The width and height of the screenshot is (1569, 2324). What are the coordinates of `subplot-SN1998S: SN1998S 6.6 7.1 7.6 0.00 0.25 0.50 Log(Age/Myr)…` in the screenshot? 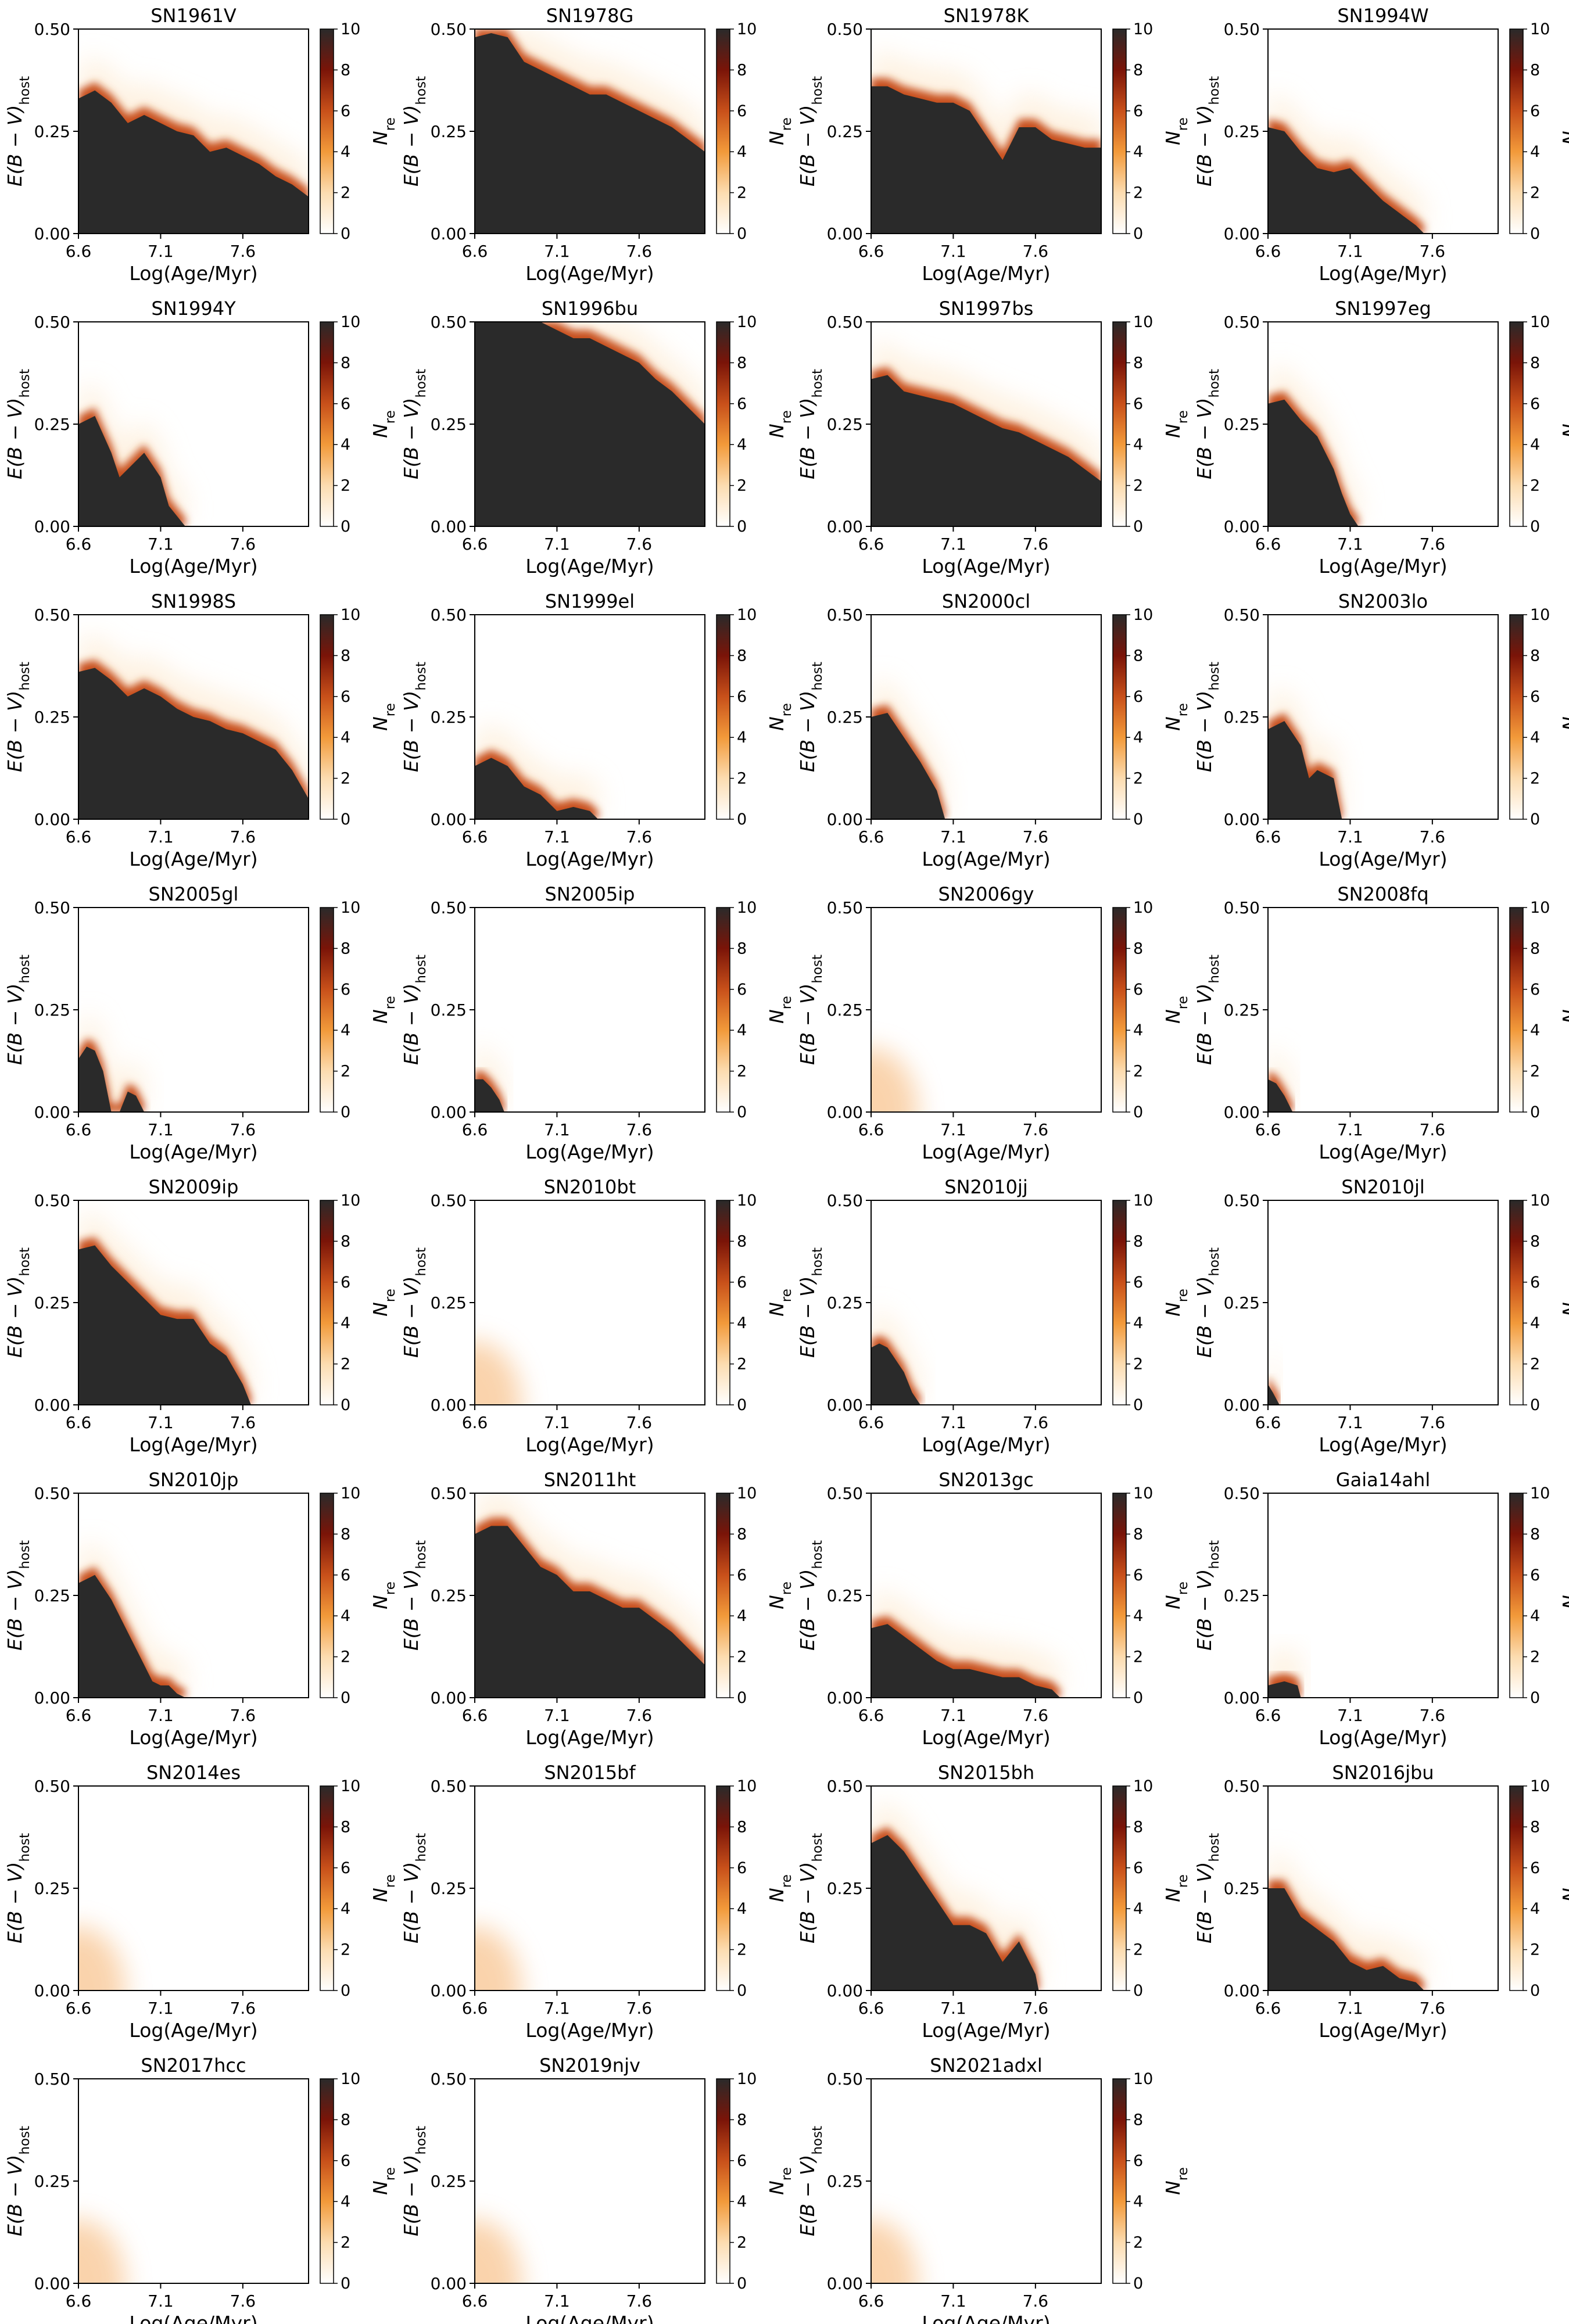 It's located at (200, 730).